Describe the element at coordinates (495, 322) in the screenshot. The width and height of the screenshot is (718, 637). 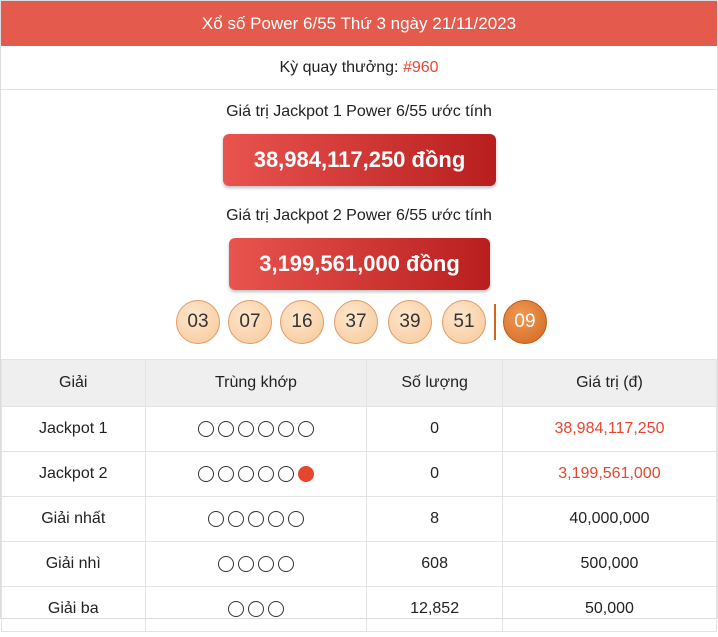
I see `separator` at that location.